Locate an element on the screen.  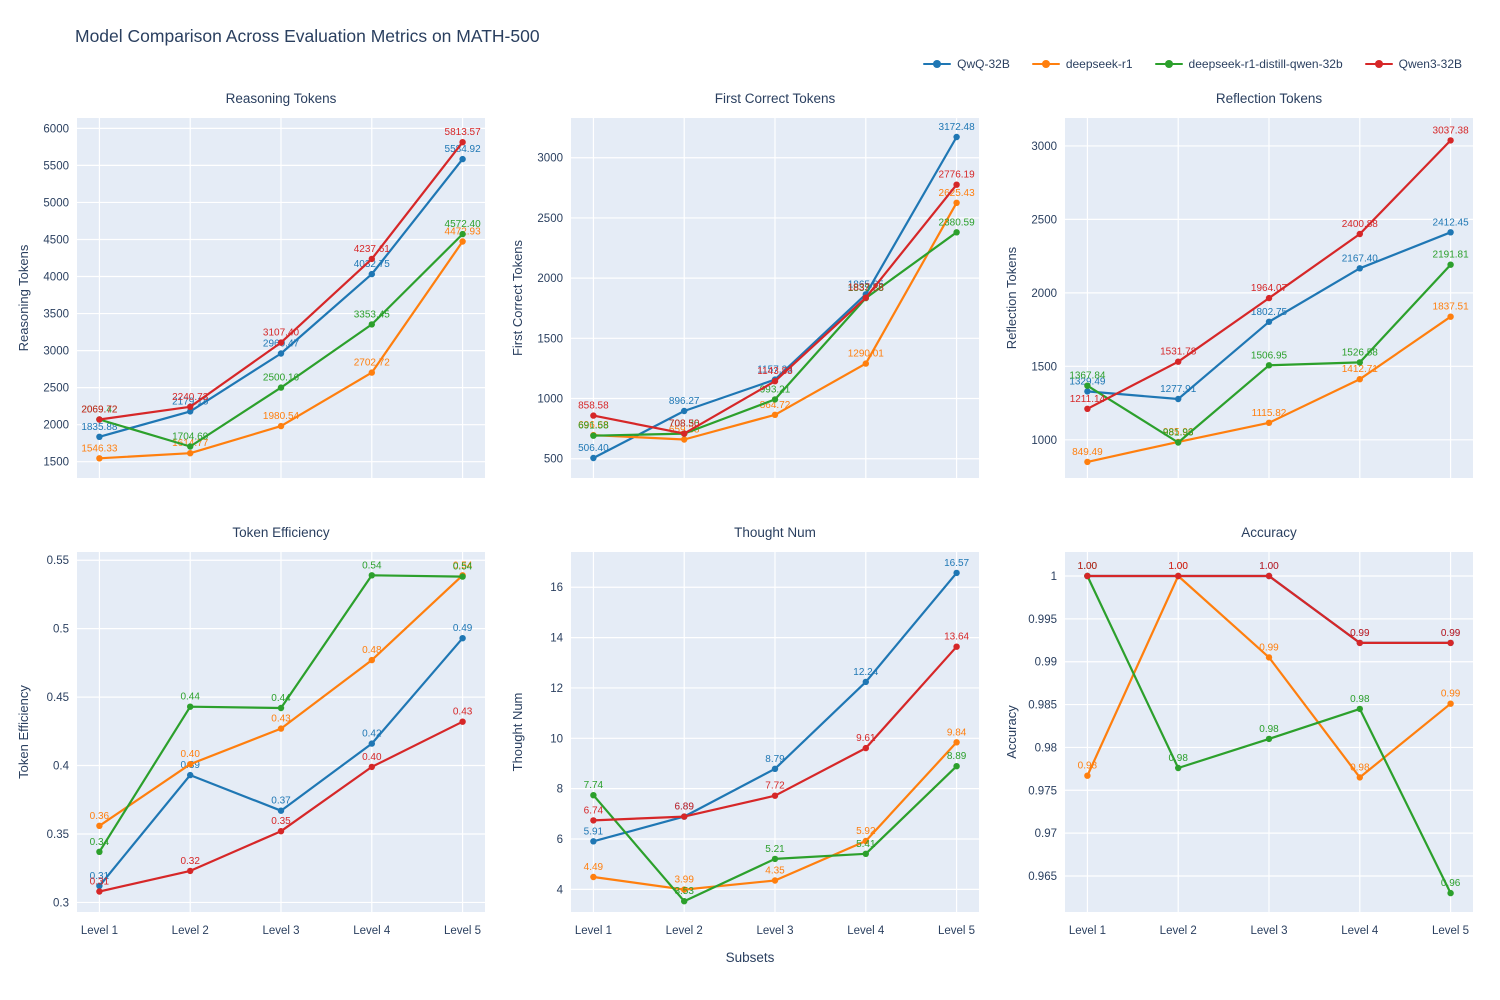
series-deepseek-r1-distill-qwen-32b: 0.34 0.44 0.44 0.54 0.54 is located at coordinates (281, 707).